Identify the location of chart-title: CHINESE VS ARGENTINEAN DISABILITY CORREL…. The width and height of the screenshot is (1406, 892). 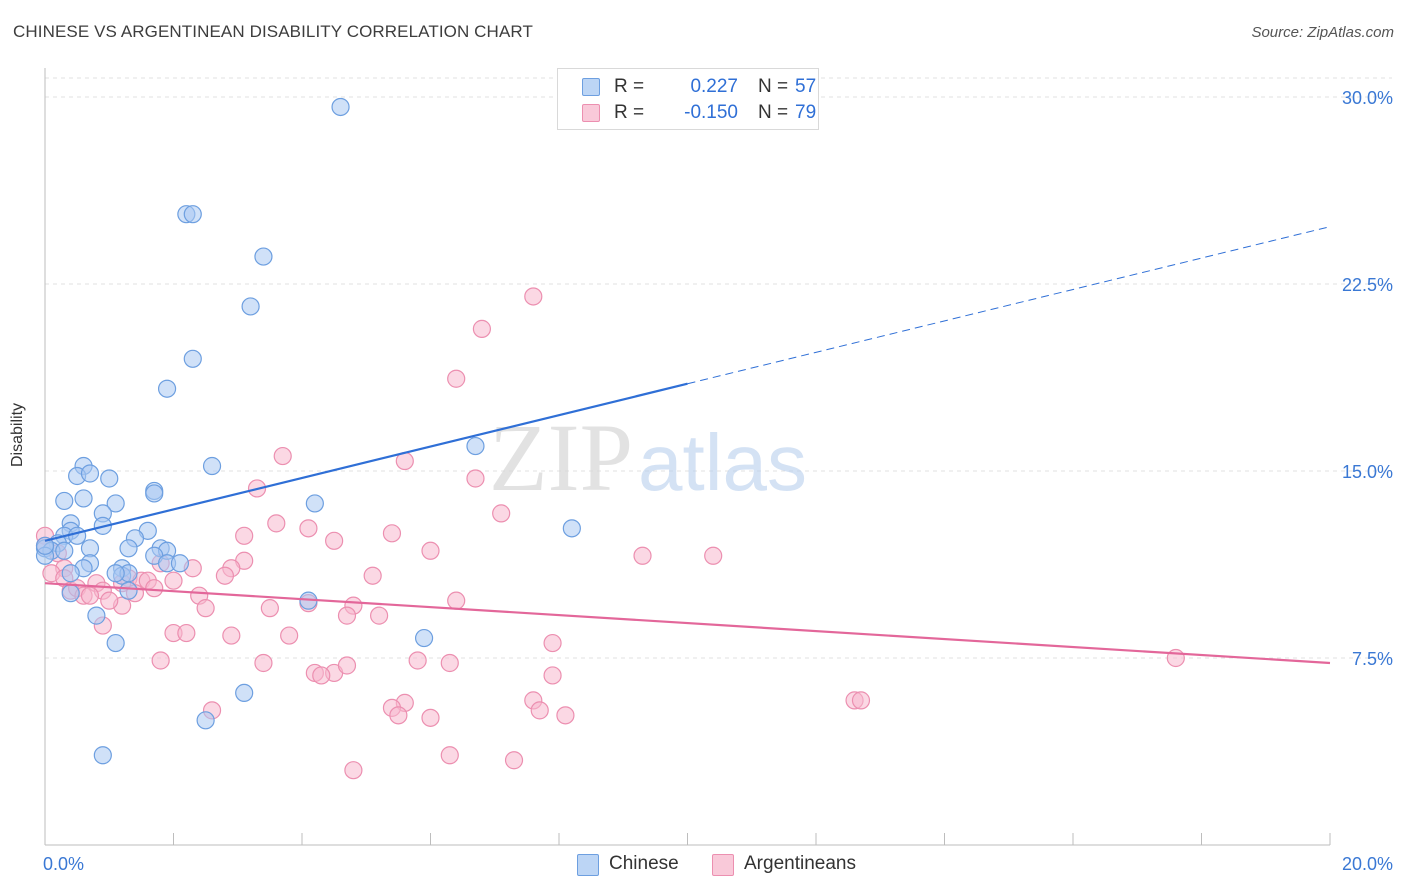
(273, 31).